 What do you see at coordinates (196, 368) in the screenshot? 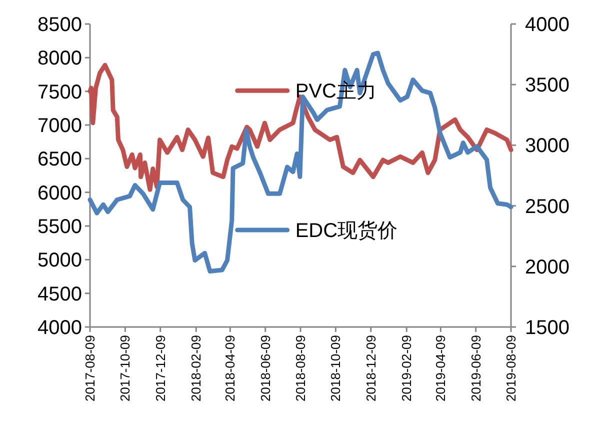
I see `x-tick-label: 2018-02-09` at bounding box center [196, 368].